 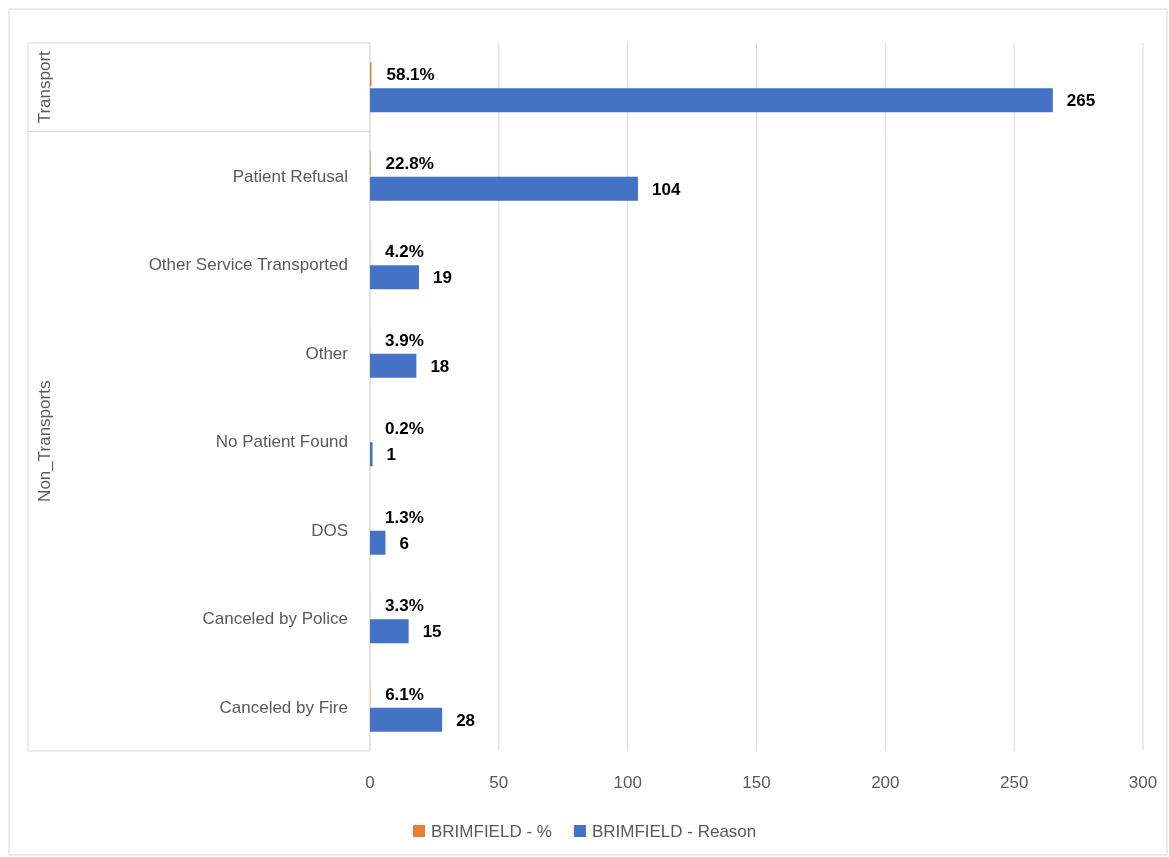 What do you see at coordinates (627, 782) in the screenshot?
I see `x-tick-label: 100` at bounding box center [627, 782].